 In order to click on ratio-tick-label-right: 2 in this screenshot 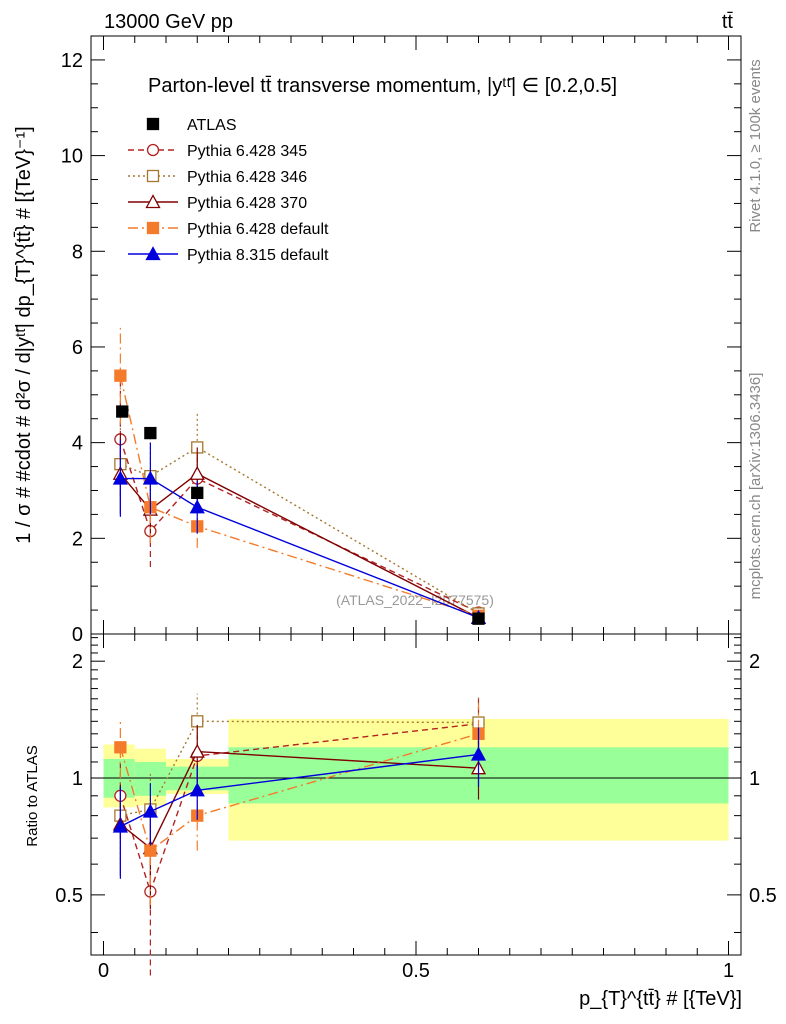, I will do `click(754, 662)`.